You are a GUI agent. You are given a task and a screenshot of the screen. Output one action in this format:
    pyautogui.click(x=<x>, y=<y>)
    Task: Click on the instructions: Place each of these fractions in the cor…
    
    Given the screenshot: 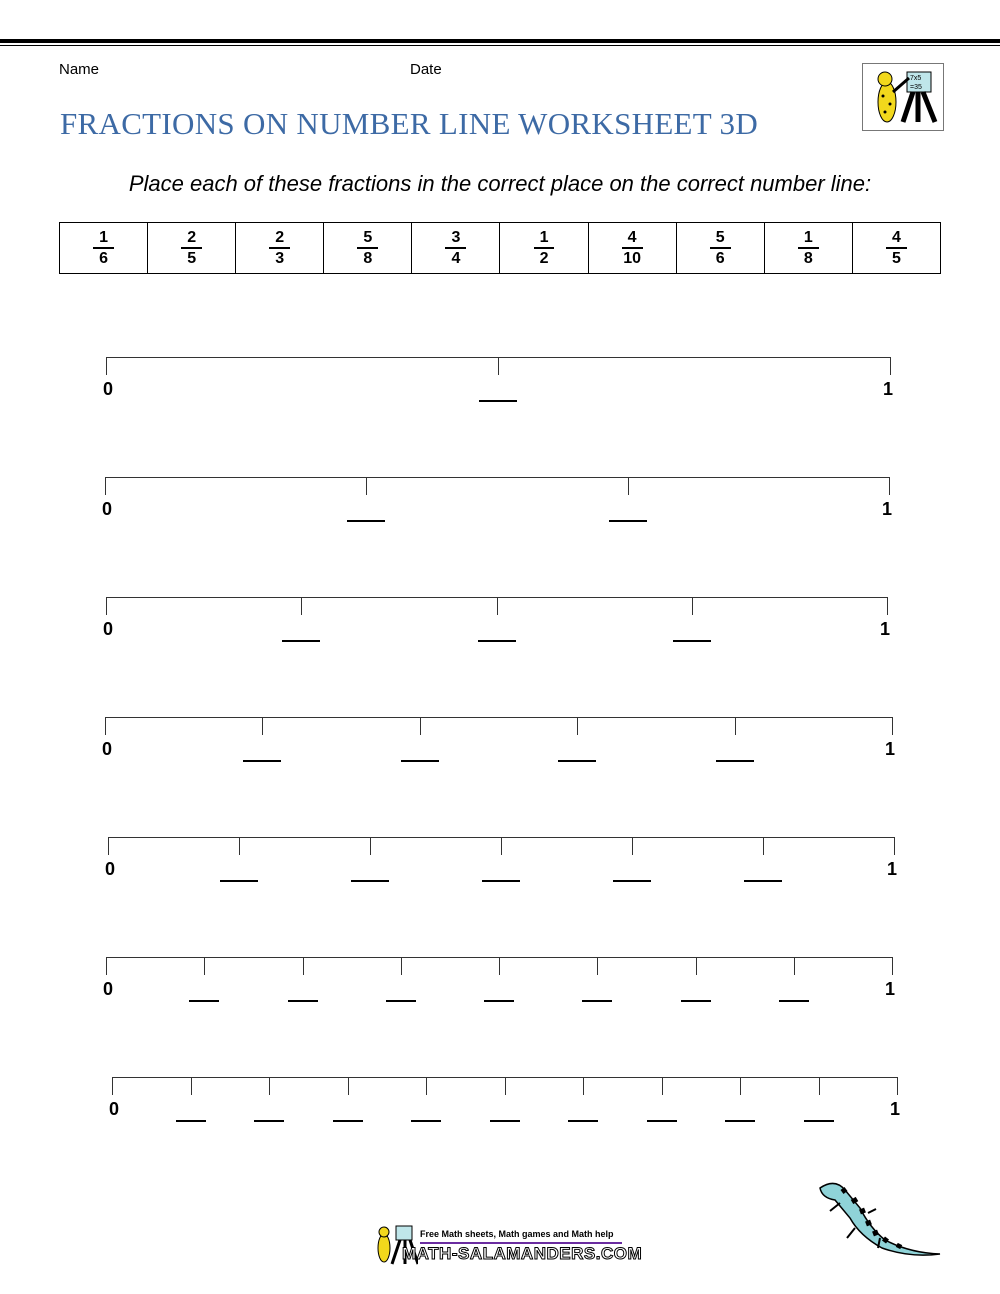 What is the action you would take?
    pyautogui.click(x=500, y=183)
    